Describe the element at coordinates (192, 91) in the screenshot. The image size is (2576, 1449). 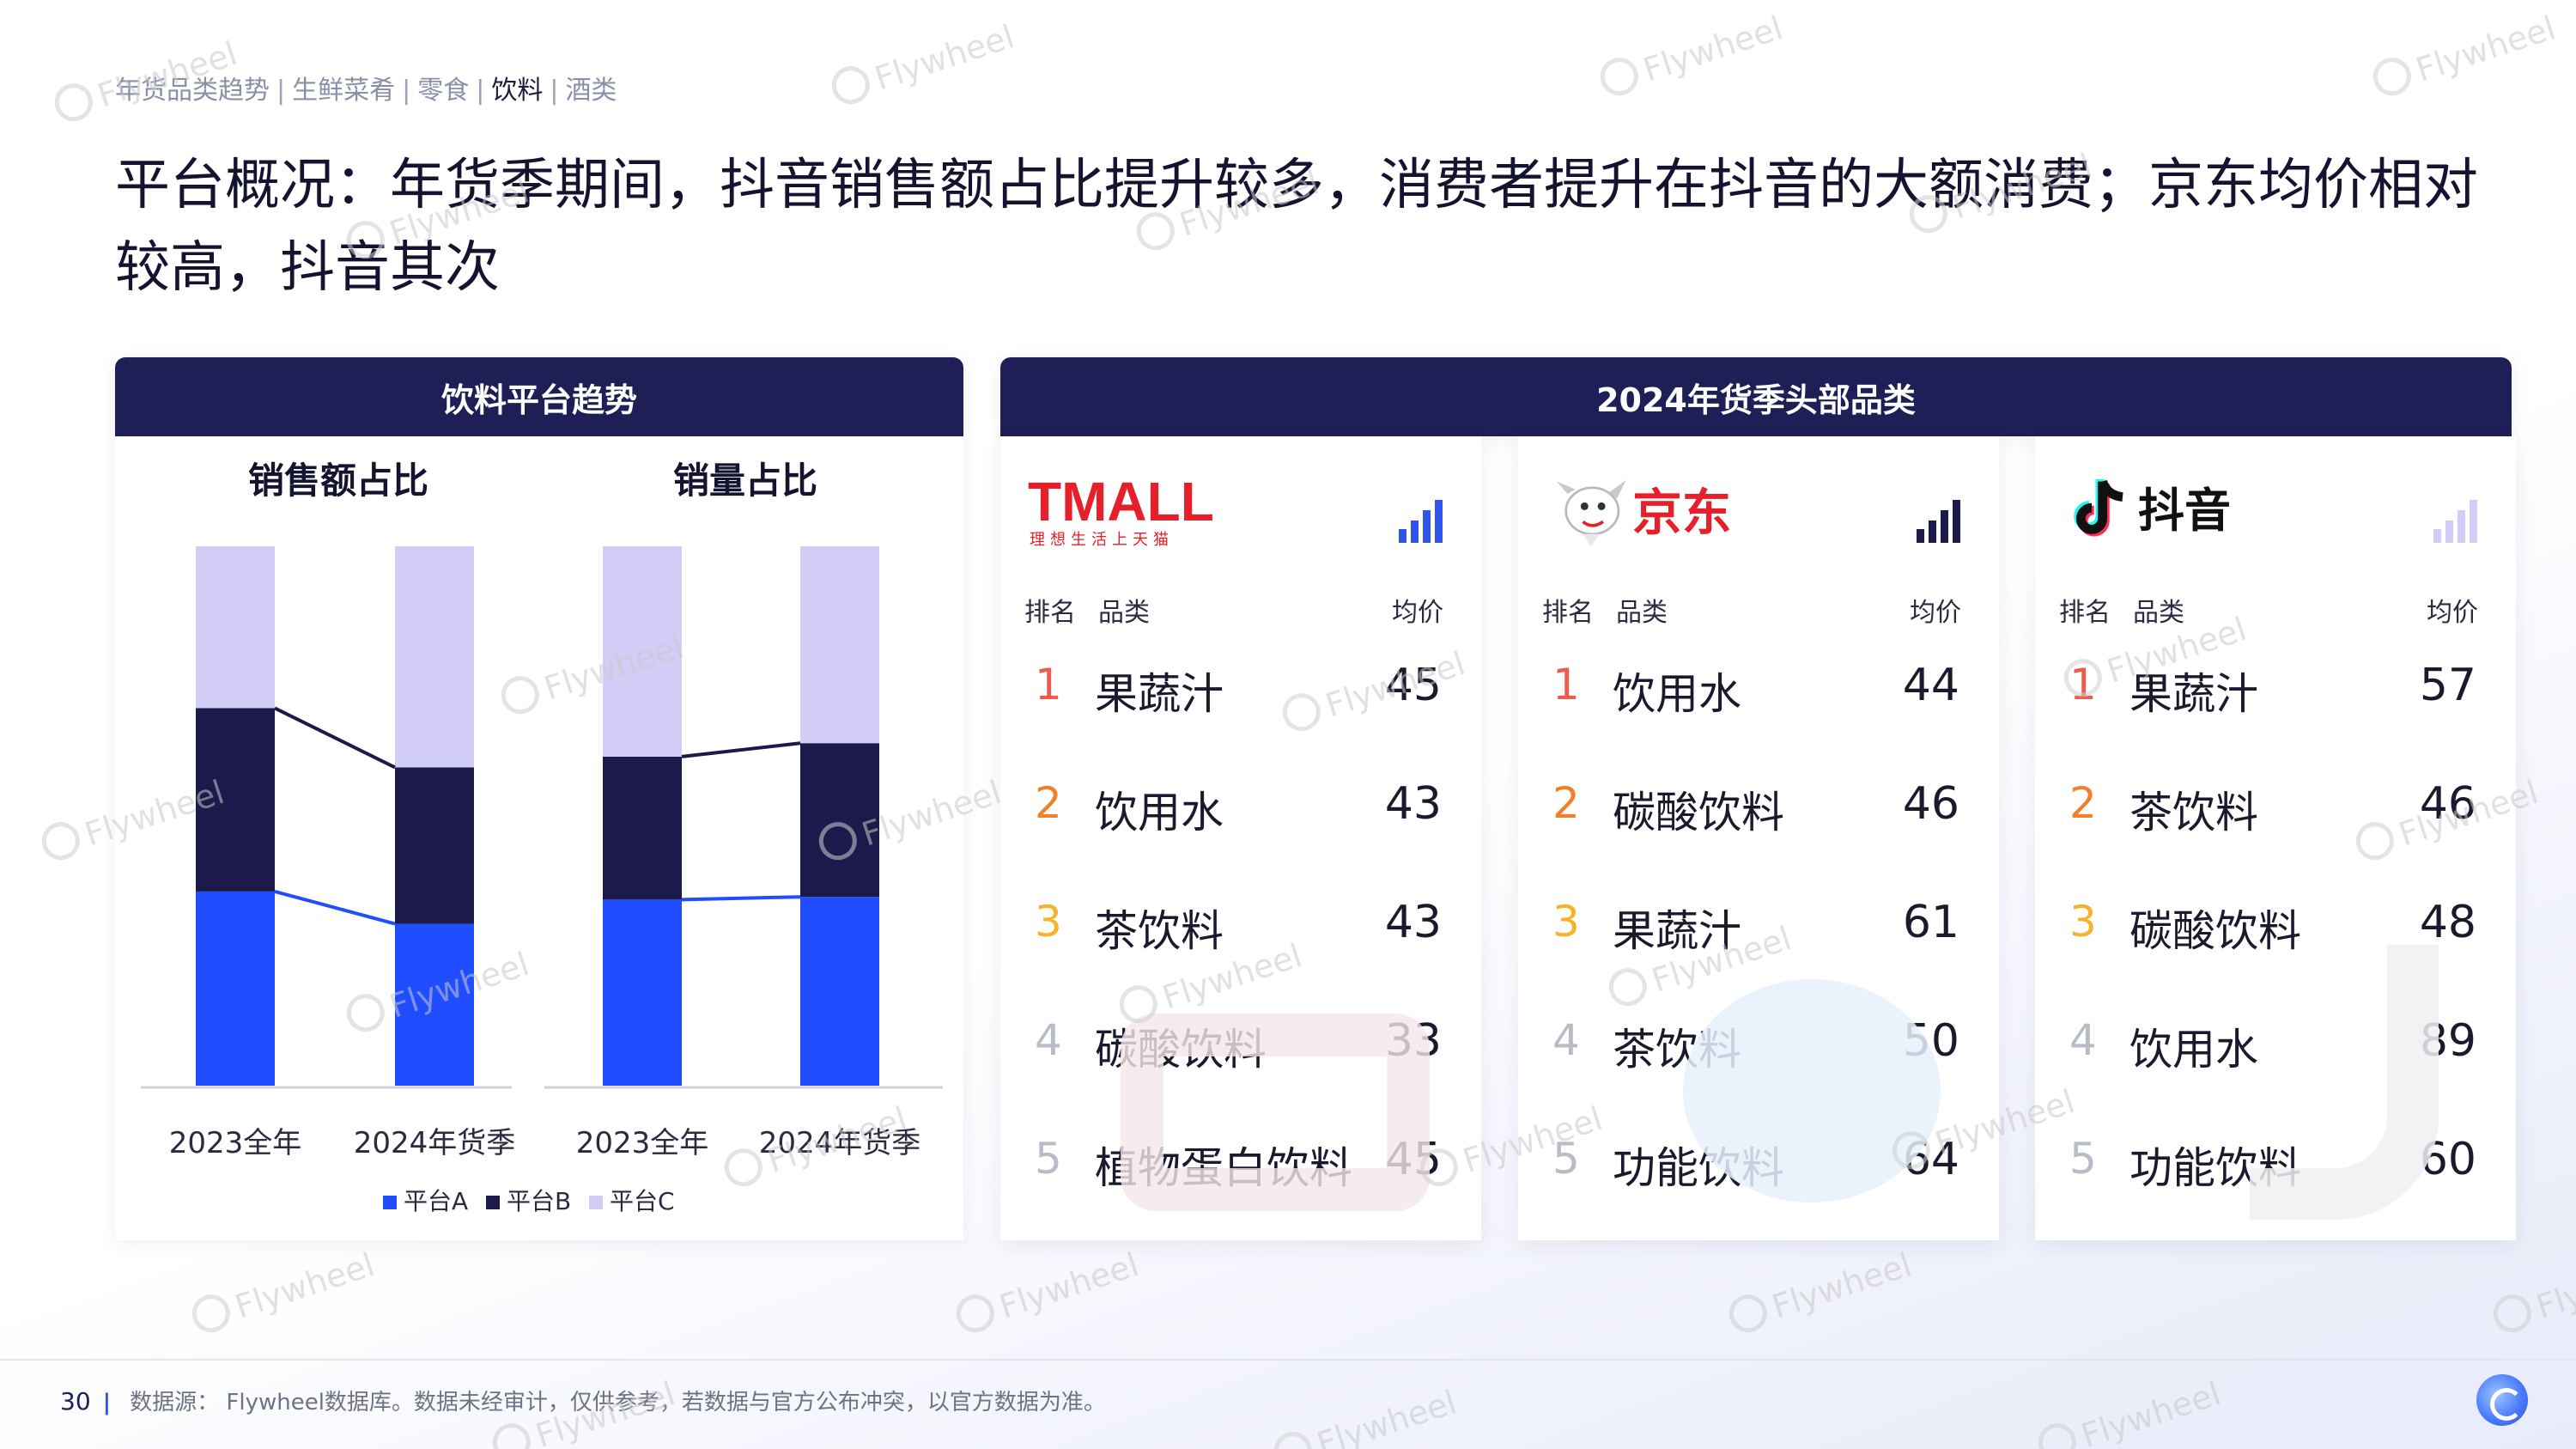
I see `breadcrumb-item: 年货品类趋势` at that location.